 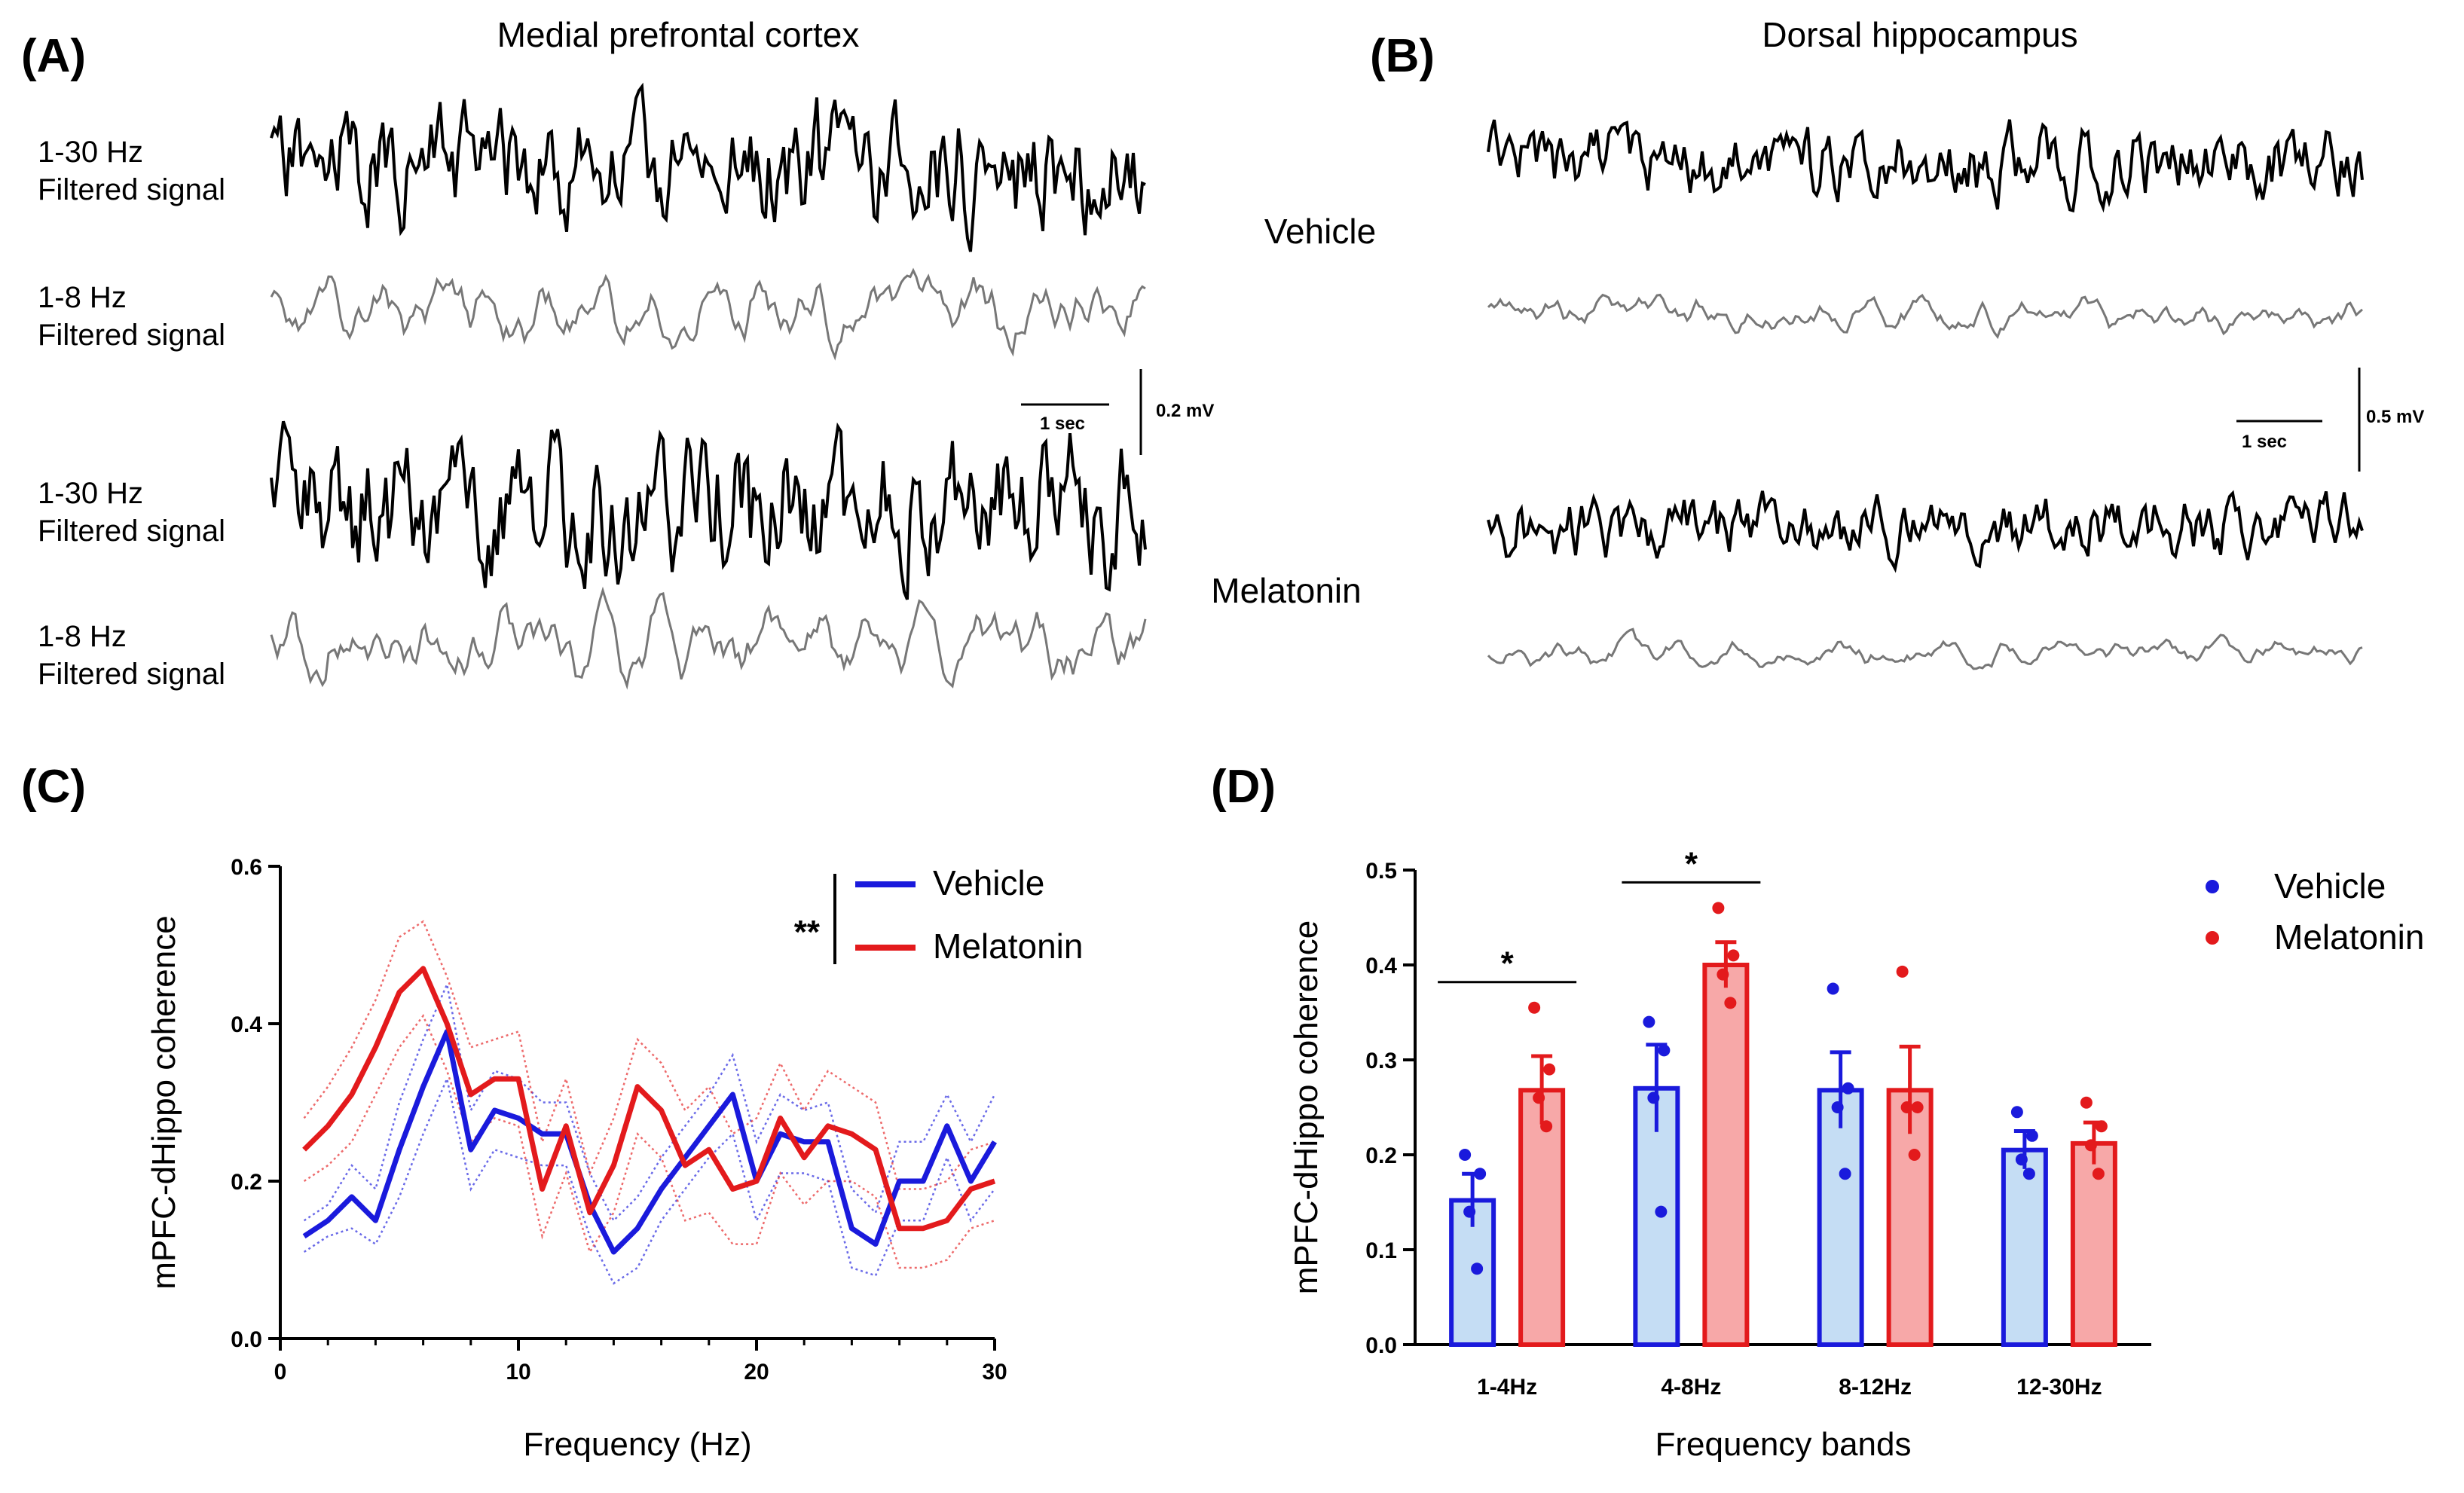 I want to click on scale-time-b: 1 sec, so click(x=2264, y=442).